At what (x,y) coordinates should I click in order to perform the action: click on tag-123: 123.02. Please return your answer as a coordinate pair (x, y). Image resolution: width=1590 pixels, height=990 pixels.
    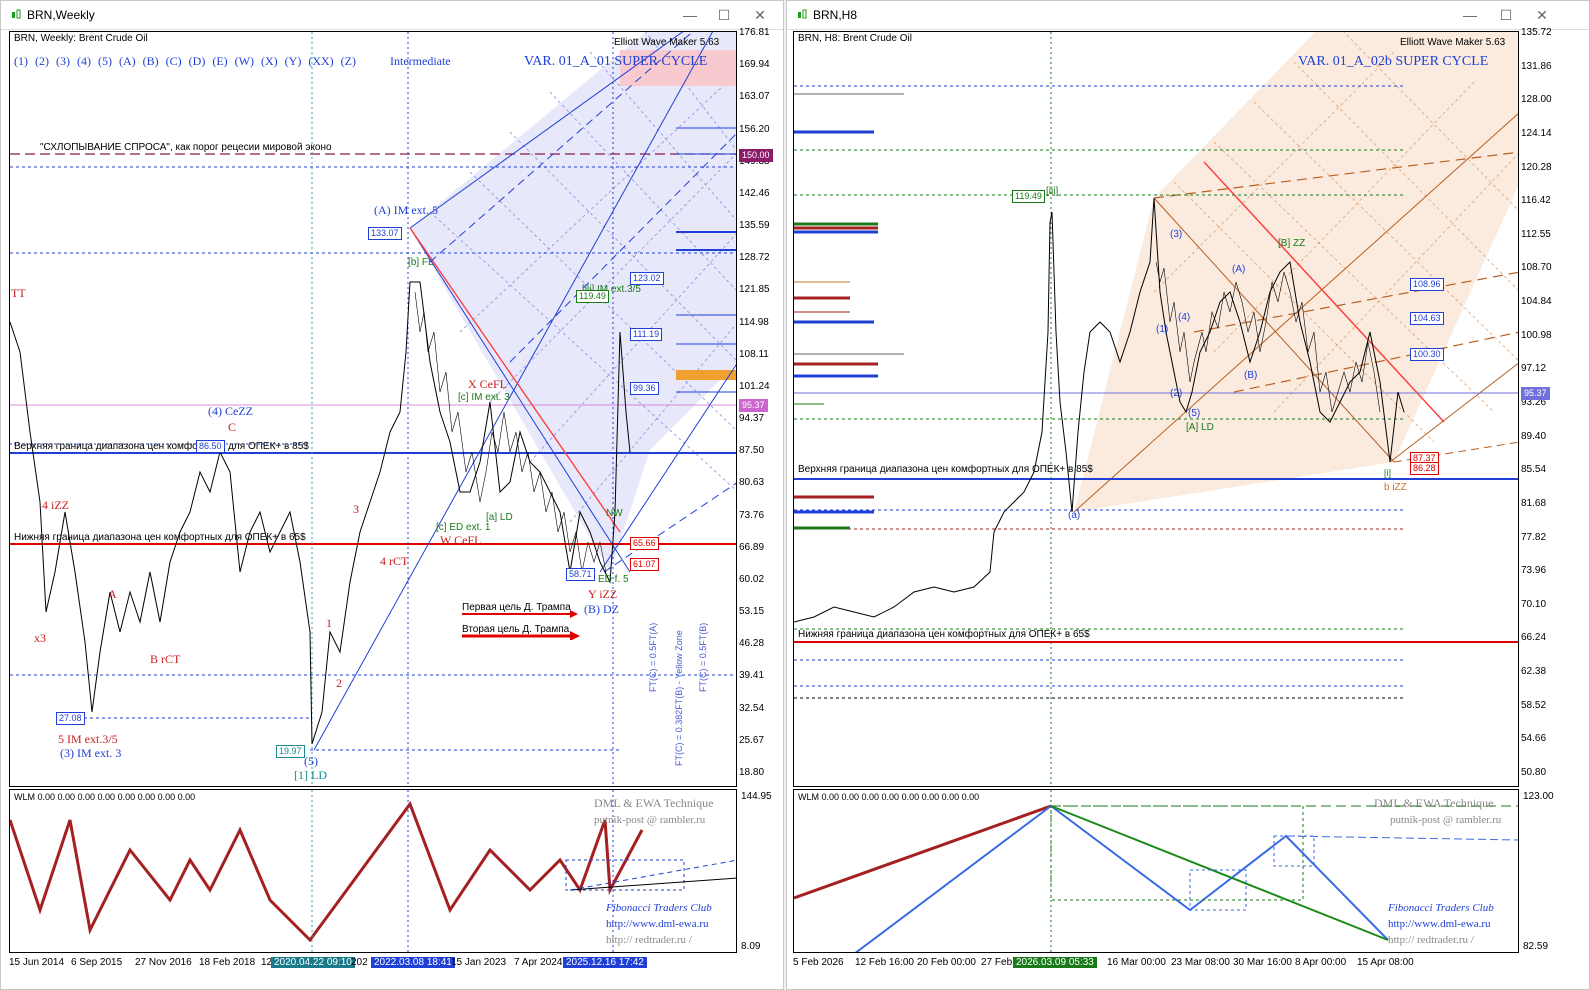
    Looking at the image, I should click on (647, 278).